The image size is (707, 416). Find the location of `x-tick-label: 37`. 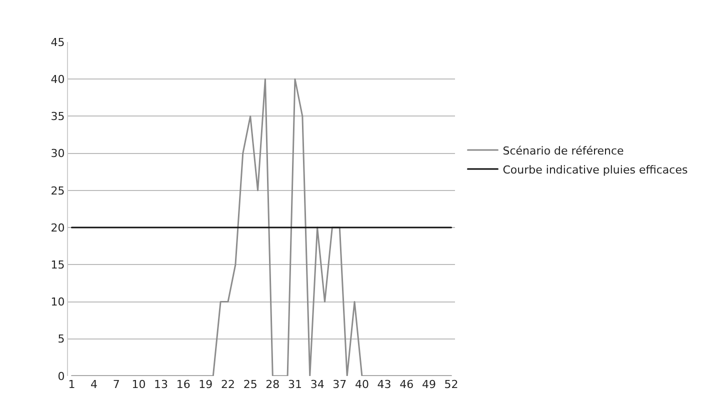

x-tick-label: 37 is located at coordinates (339, 384).